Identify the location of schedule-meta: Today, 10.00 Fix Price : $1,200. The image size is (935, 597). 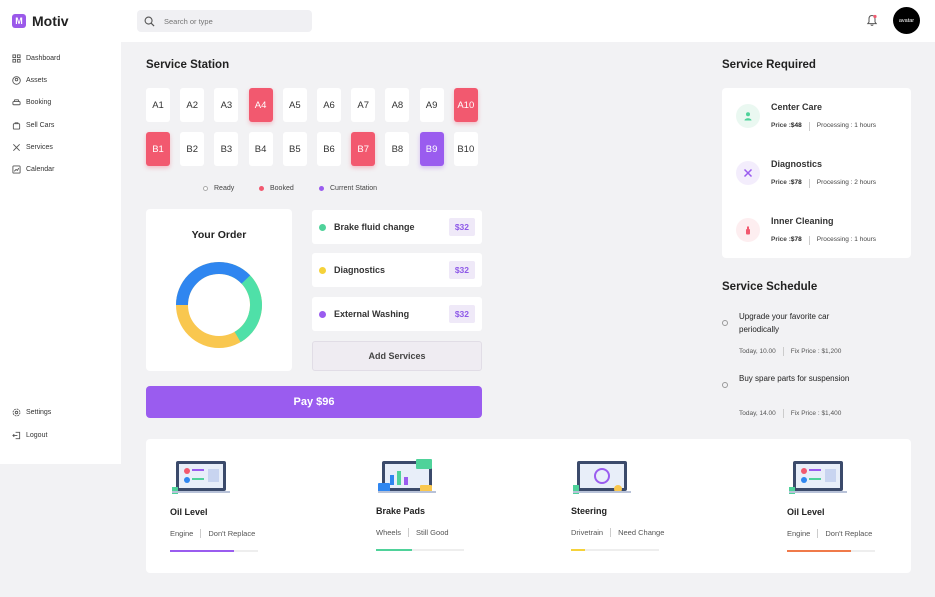
(790, 351).